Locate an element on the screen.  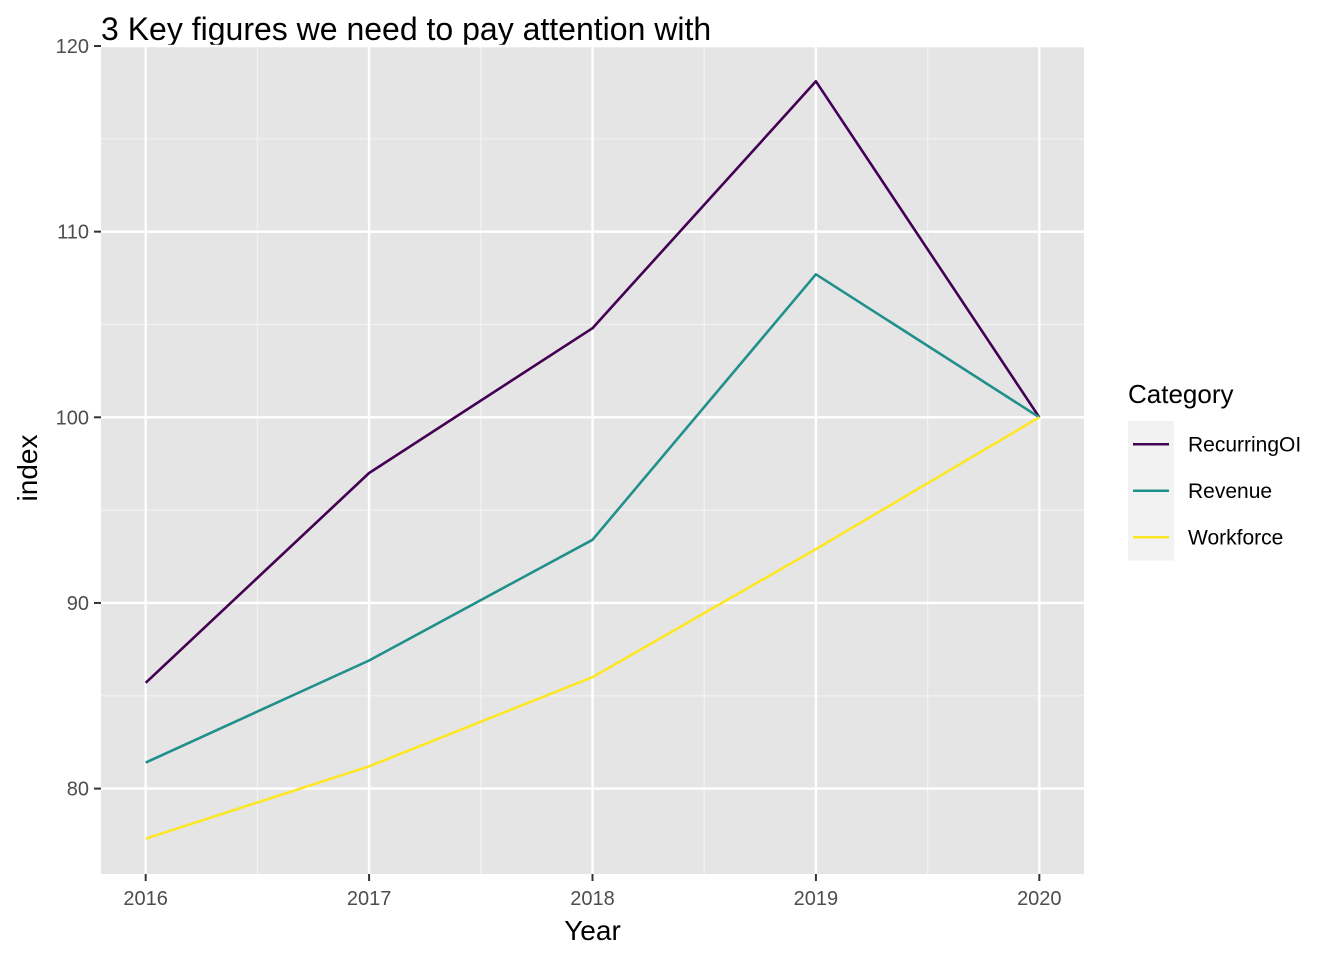
y-axis-label: index is located at coordinates (27, 468).